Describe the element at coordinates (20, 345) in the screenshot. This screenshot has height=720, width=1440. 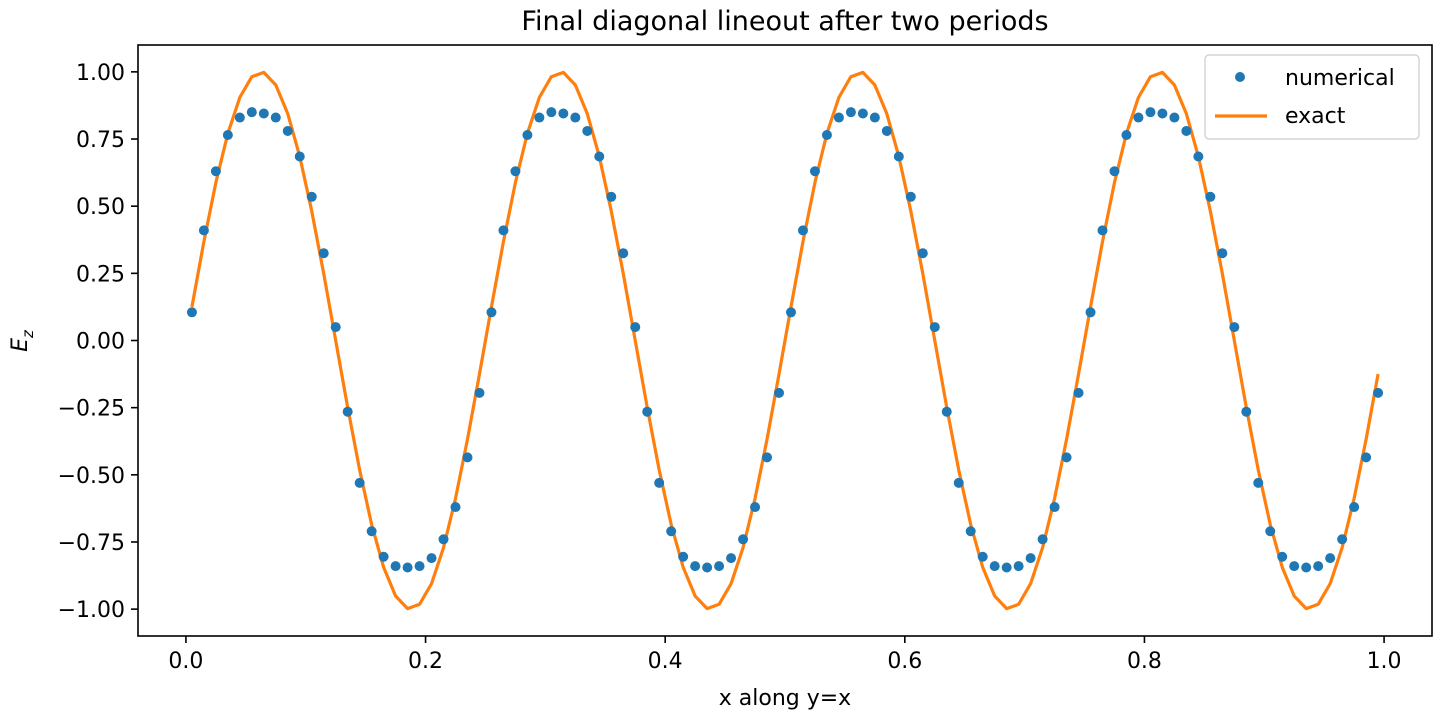
I see `y-axis-label-base: E` at that location.